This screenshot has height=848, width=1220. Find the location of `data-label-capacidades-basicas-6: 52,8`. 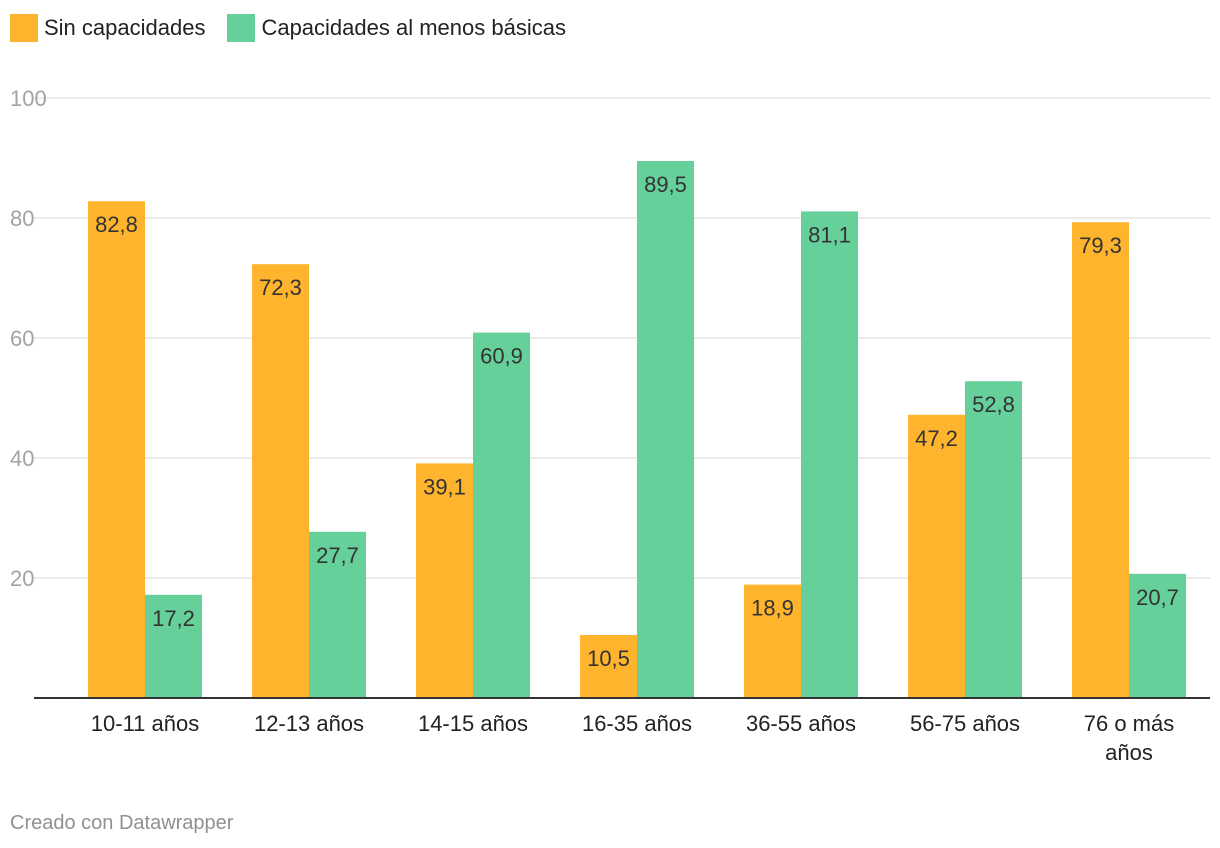

data-label-capacidades-basicas-6: 52,8 is located at coordinates (993, 404).